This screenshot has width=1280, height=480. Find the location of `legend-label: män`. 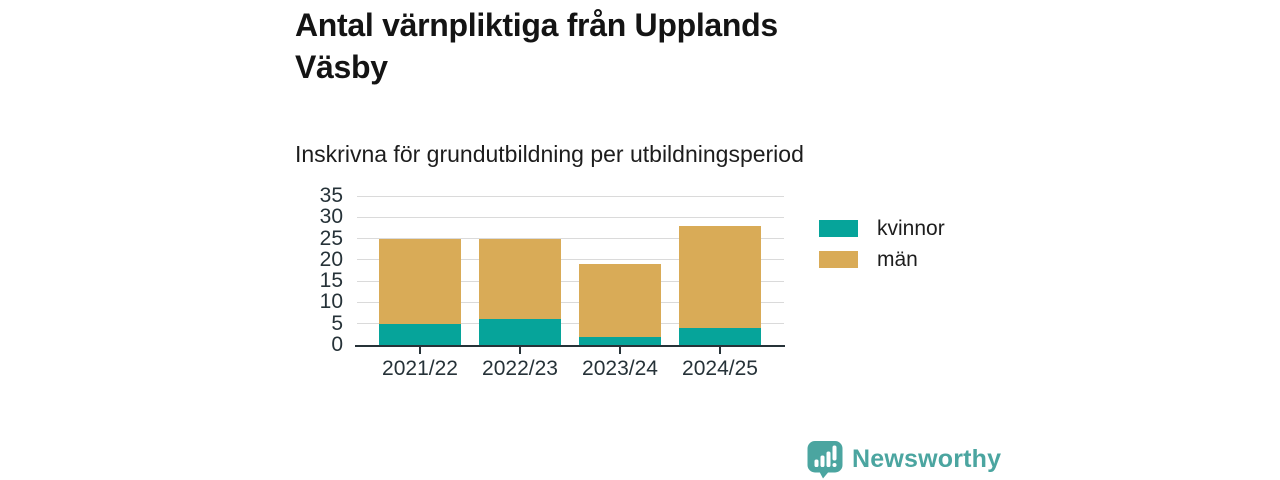

legend-label: män is located at coordinates (897, 259).